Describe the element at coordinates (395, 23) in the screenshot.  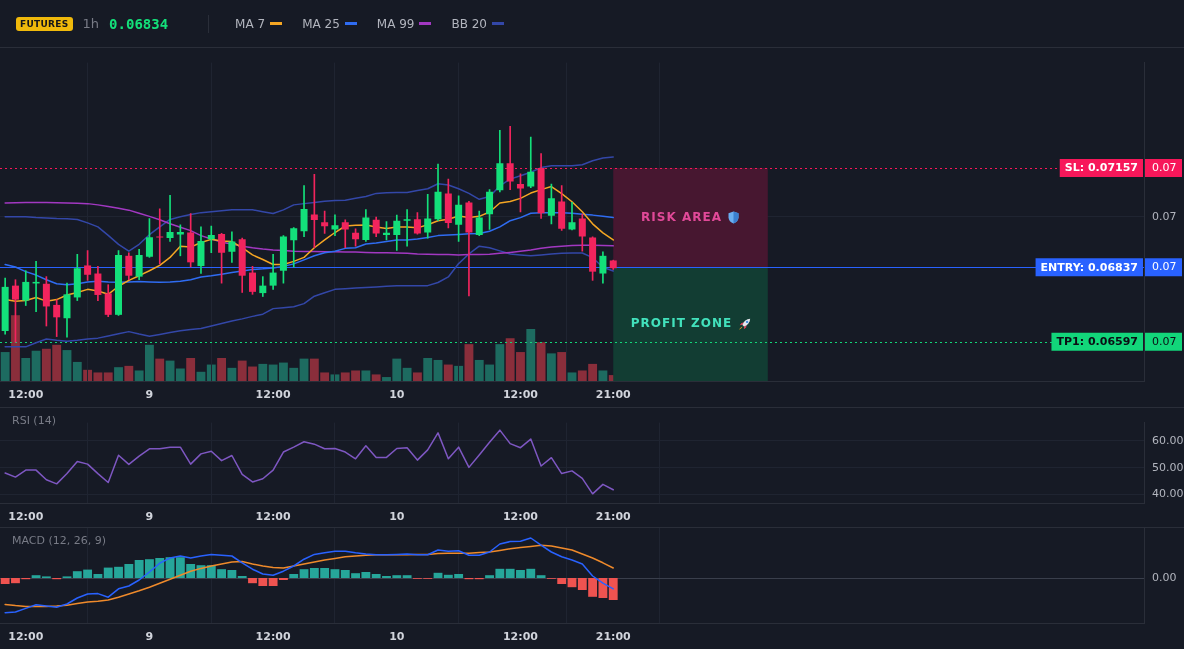
I see `legend-label: MA 99` at that location.